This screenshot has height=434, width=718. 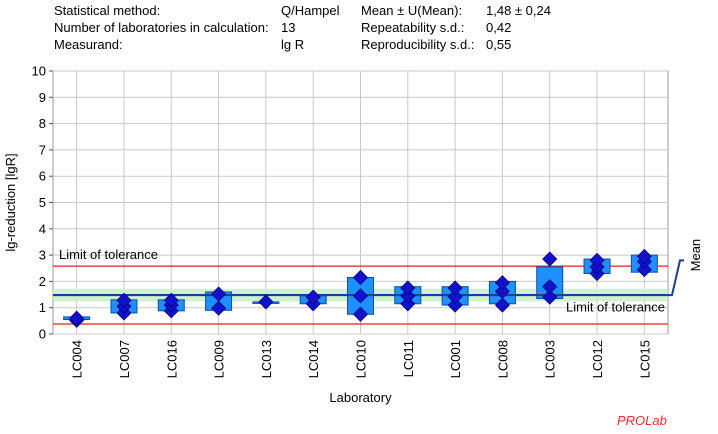 What do you see at coordinates (171, 359) in the screenshot?
I see `x-tick-label: LC016` at bounding box center [171, 359].